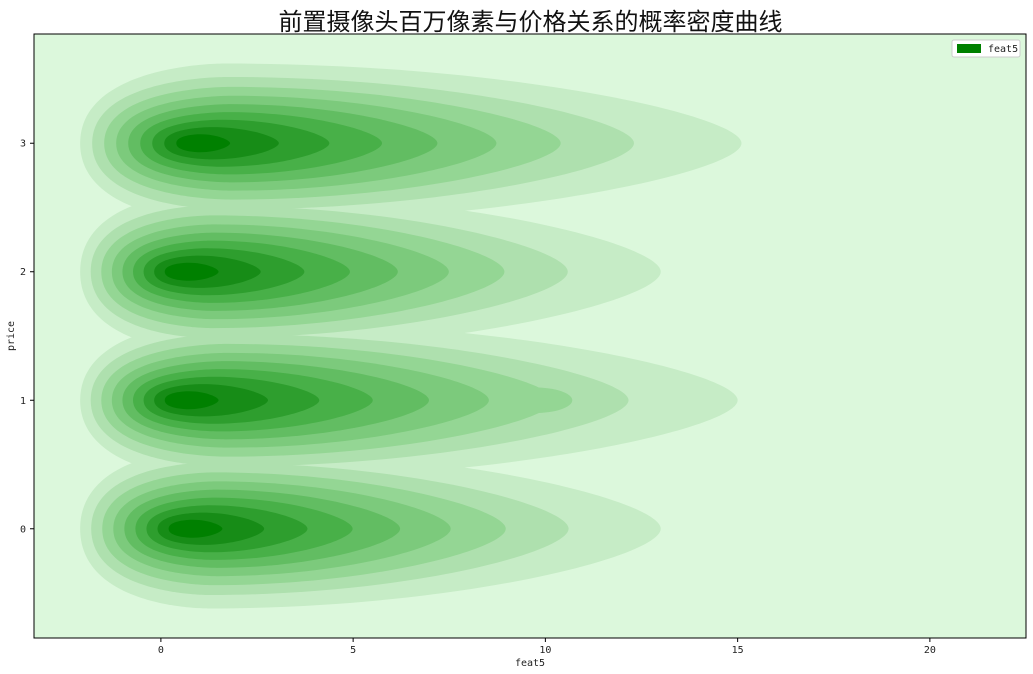 The height and width of the screenshot is (674, 1033). What do you see at coordinates (353, 650) in the screenshot?
I see `x-tick-label: 5` at bounding box center [353, 650].